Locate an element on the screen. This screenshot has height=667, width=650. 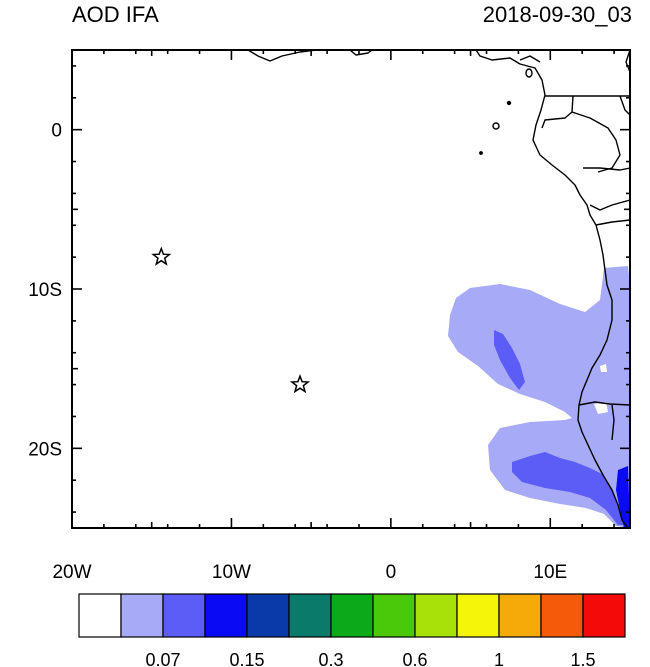
markers is located at coordinates (231, 320).